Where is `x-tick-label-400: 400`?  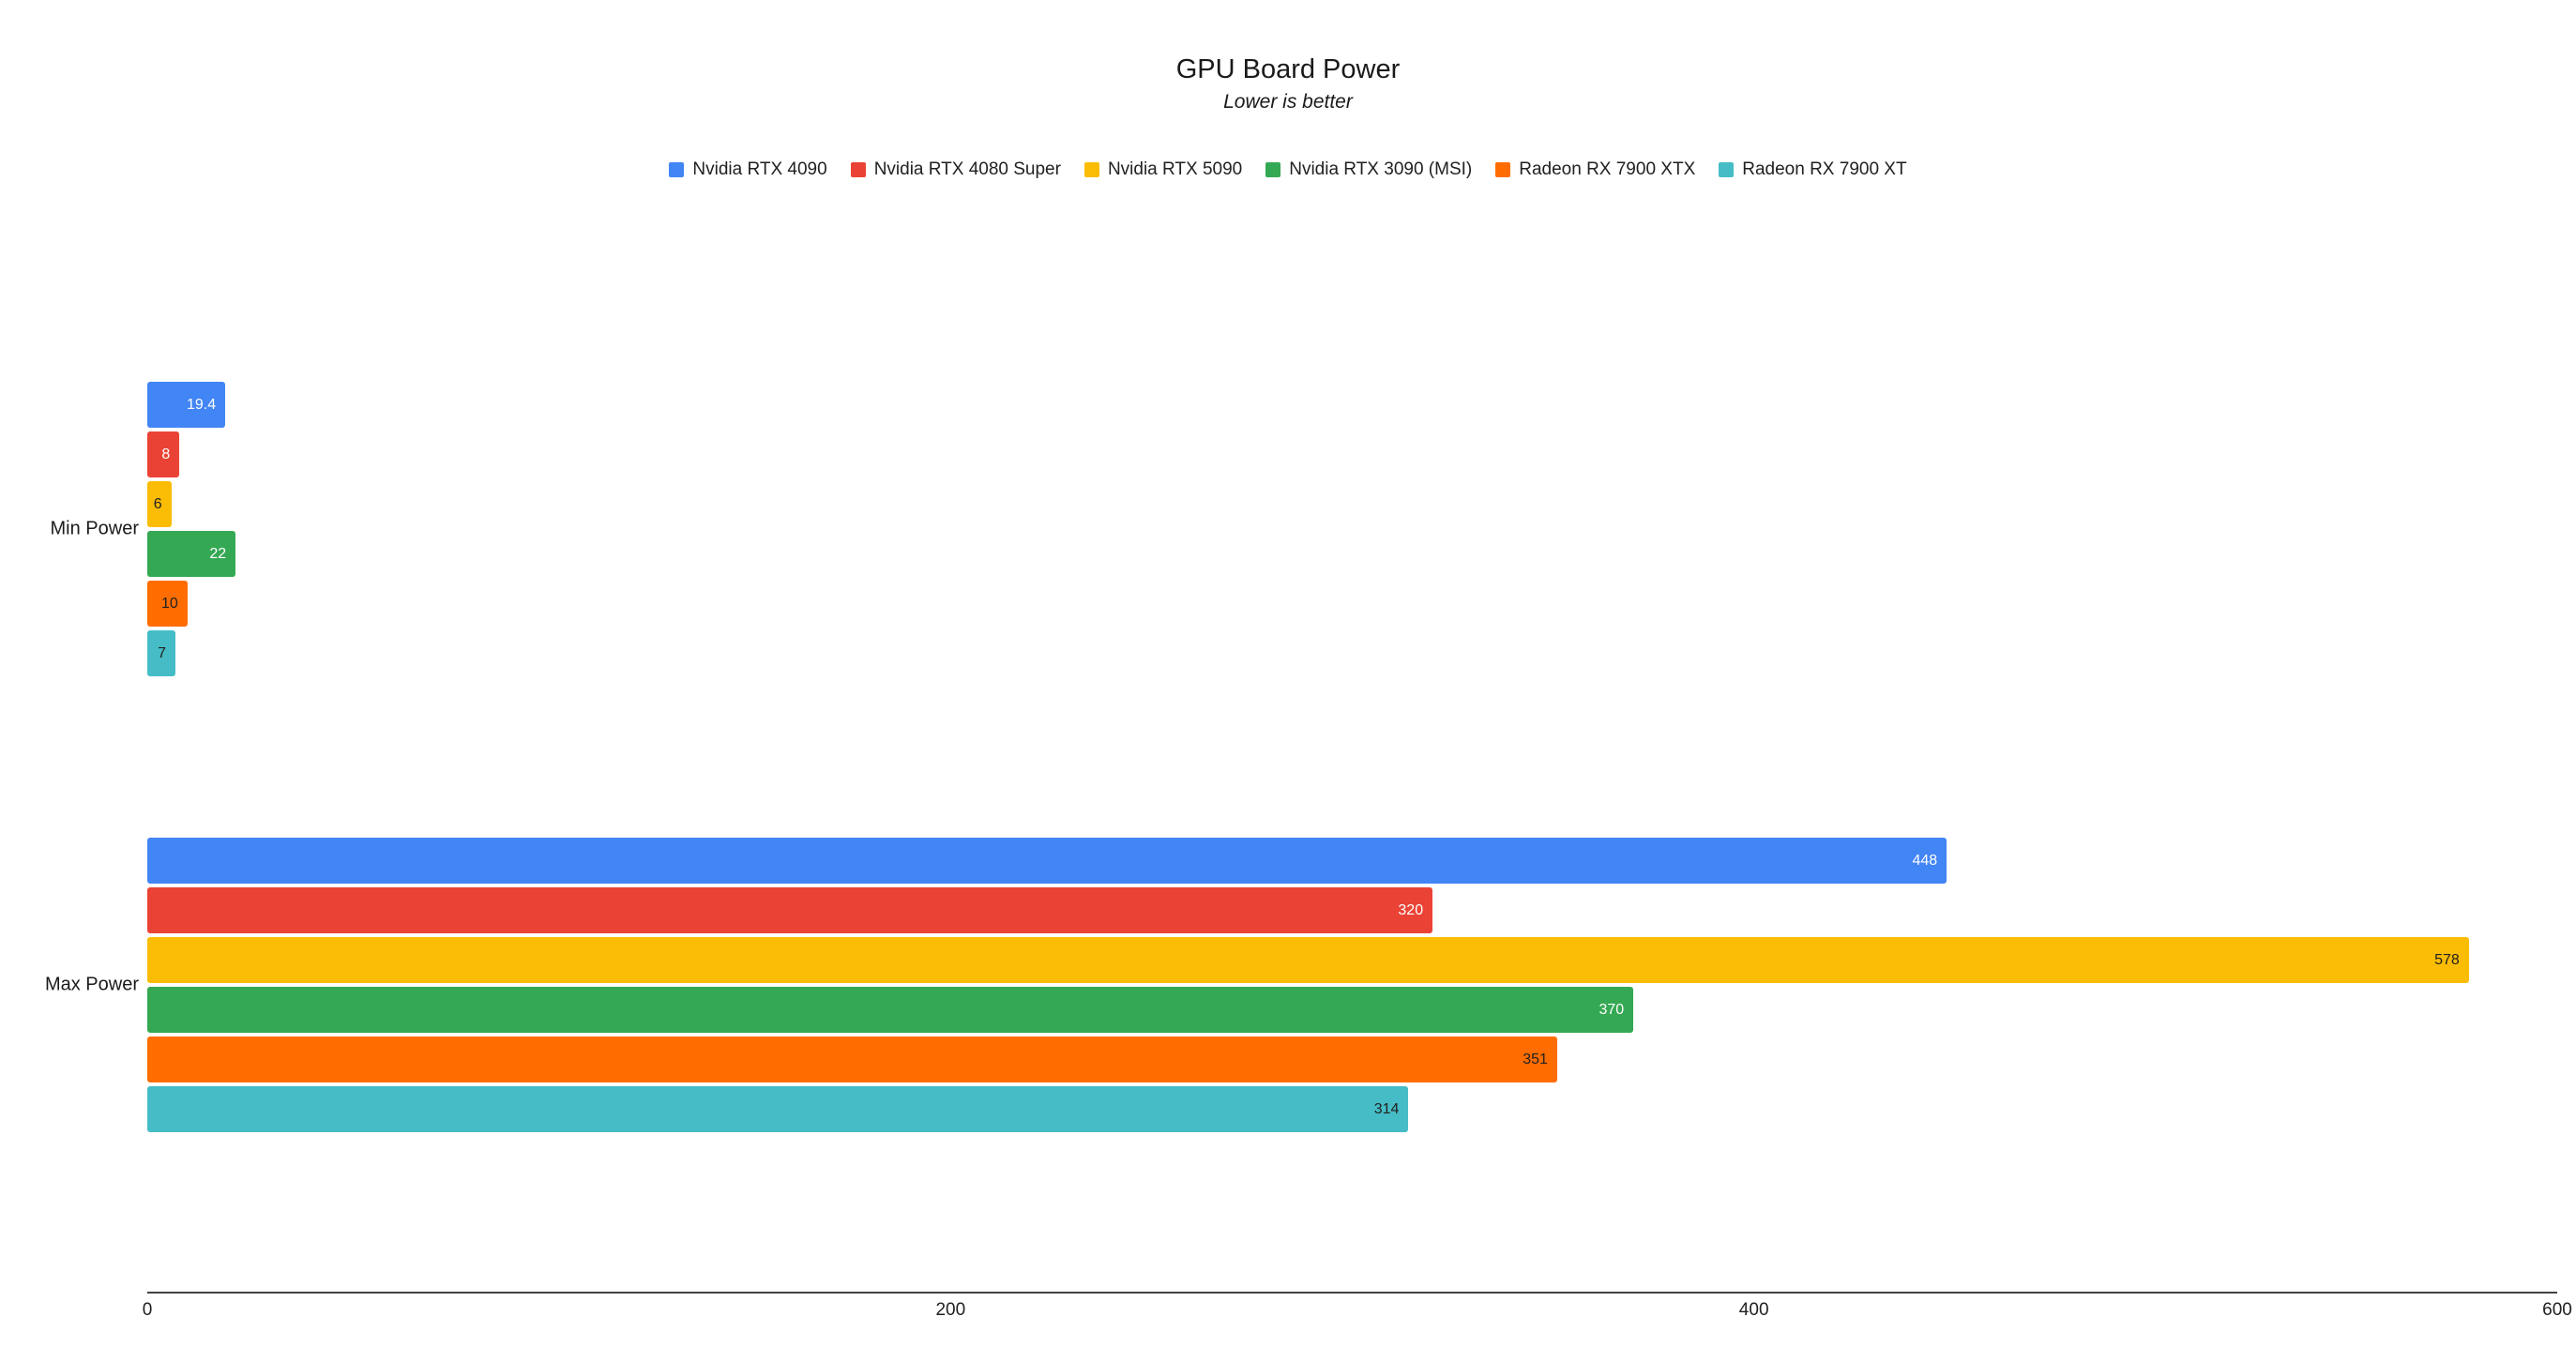 x-tick-label-400: 400 is located at coordinates (1753, 1310).